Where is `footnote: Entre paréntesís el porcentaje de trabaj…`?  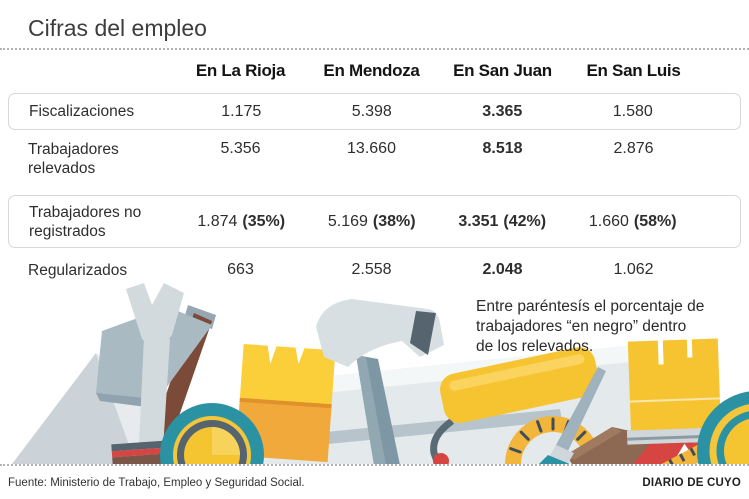
footnote: Entre paréntesís el porcentaje de trabaj… is located at coordinates (602, 327).